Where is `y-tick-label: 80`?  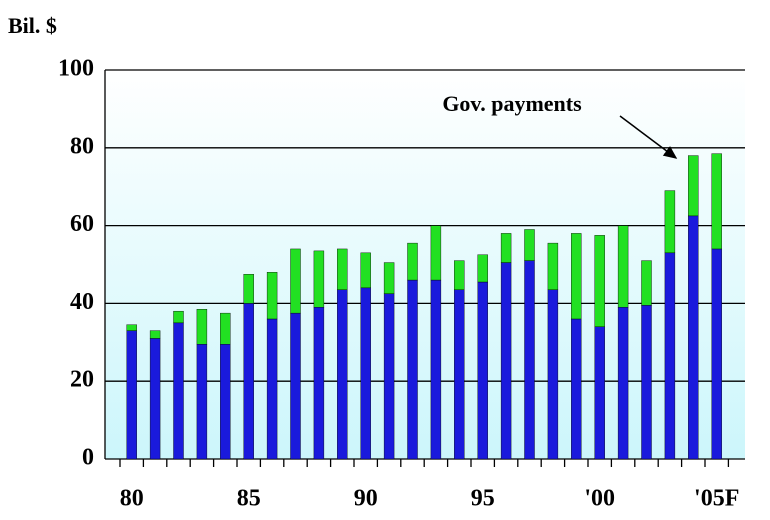 y-tick-label: 80 is located at coordinates (82, 146).